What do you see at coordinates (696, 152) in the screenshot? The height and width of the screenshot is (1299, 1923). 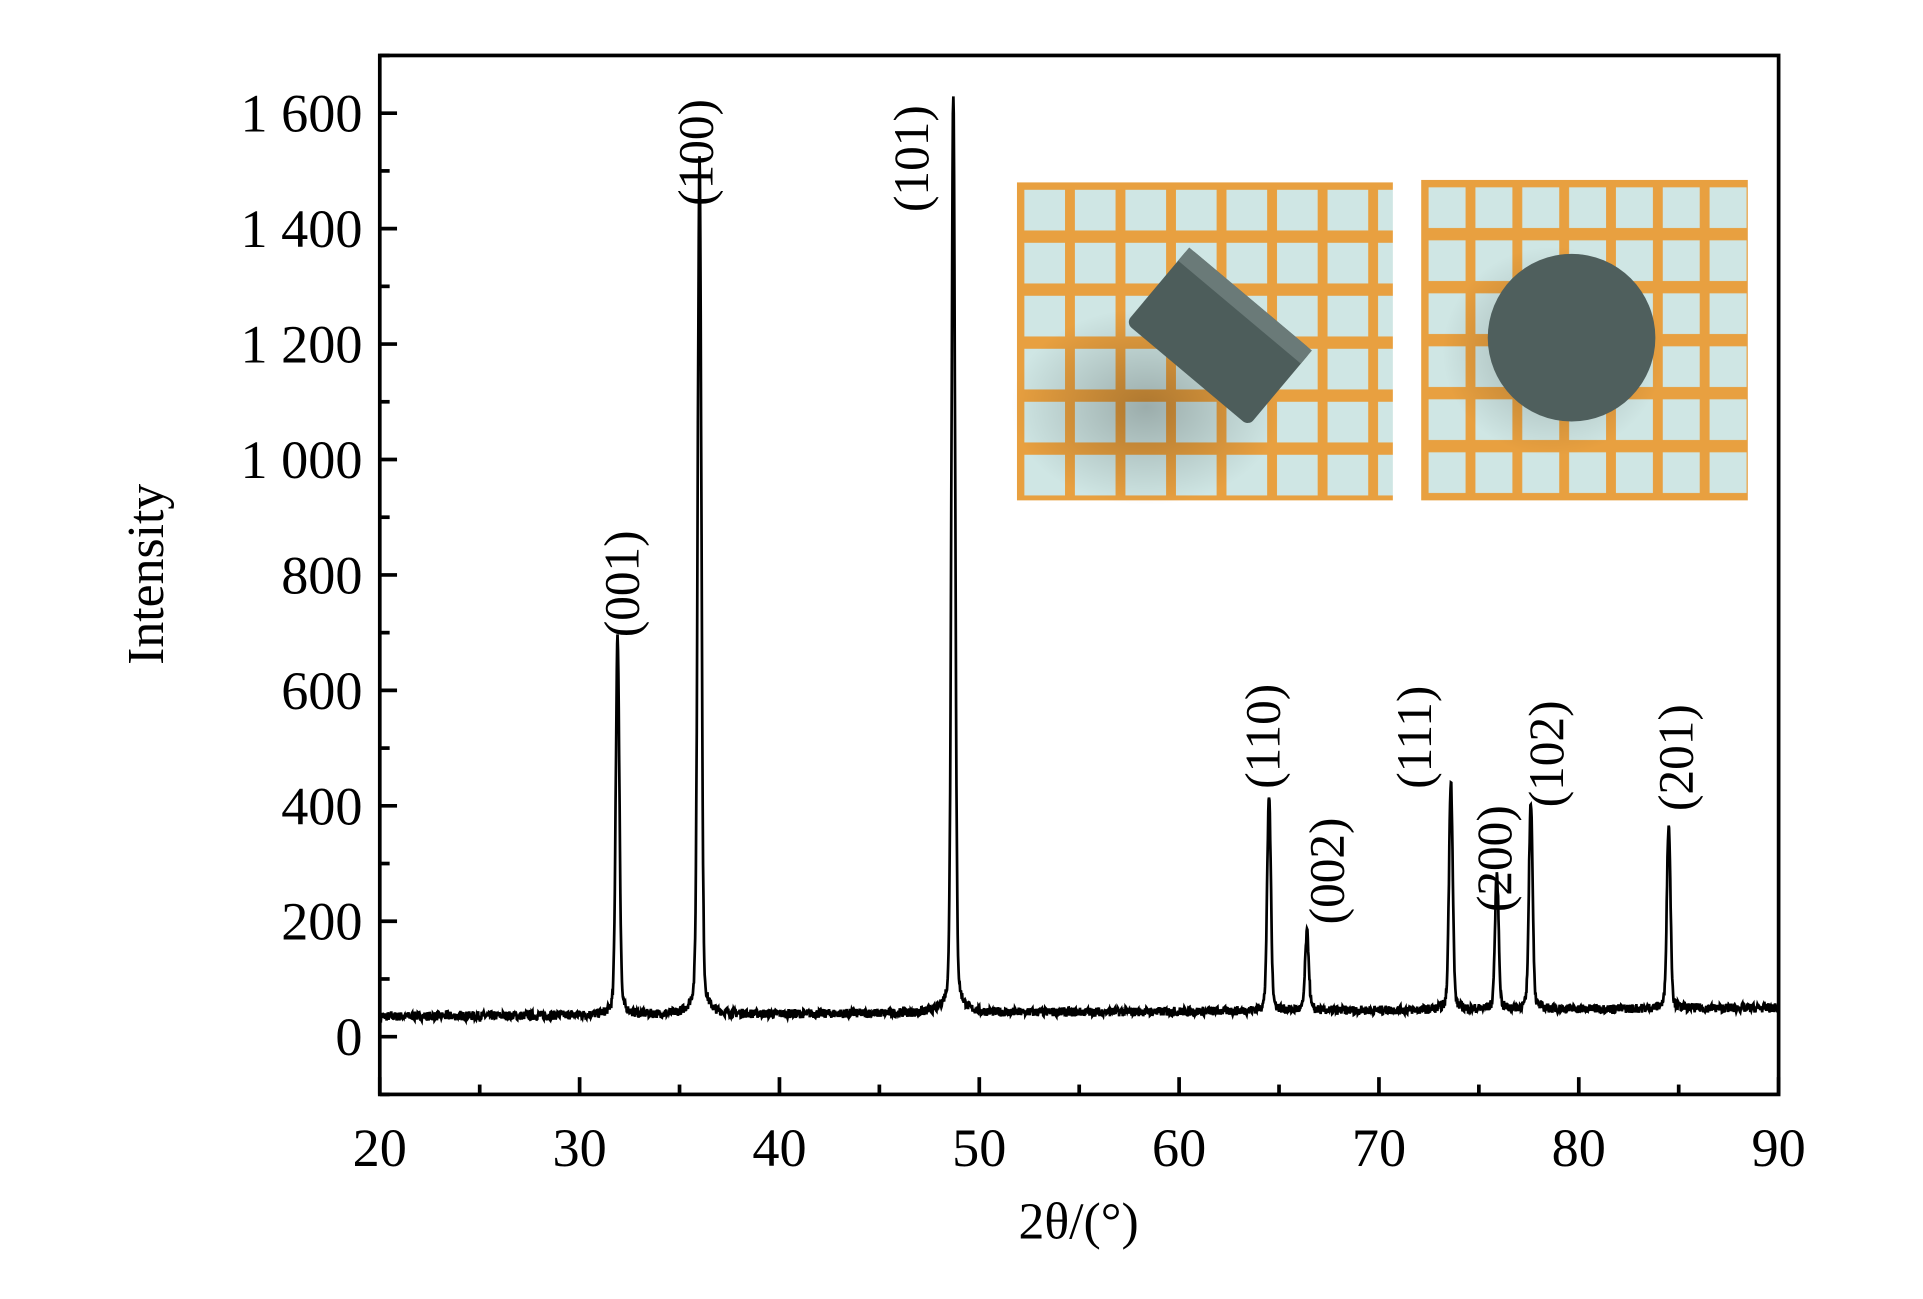 I see `peak-label: (100)` at bounding box center [696, 152].